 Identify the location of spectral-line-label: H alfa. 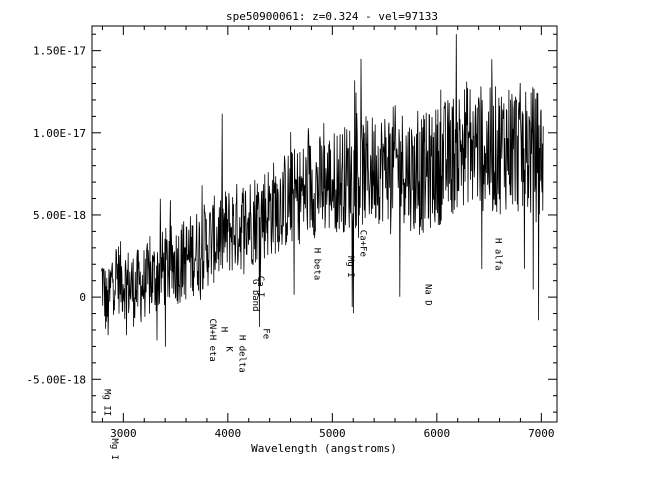
(497, 254).